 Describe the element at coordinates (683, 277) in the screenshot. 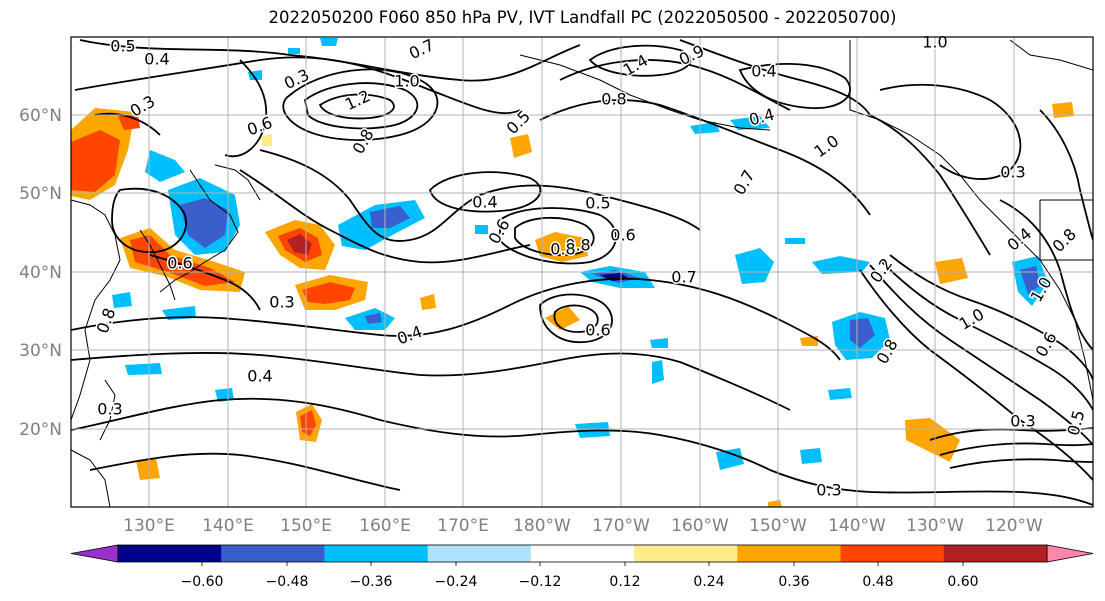

I see `contour-label: 0.7` at that location.